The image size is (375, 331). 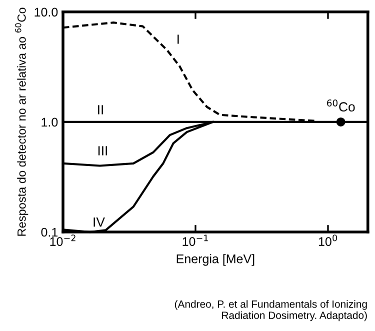 What do you see at coordinates (341, 105) in the screenshot?
I see `series-label: $^{60}$Co` at bounding box center [341, 105].